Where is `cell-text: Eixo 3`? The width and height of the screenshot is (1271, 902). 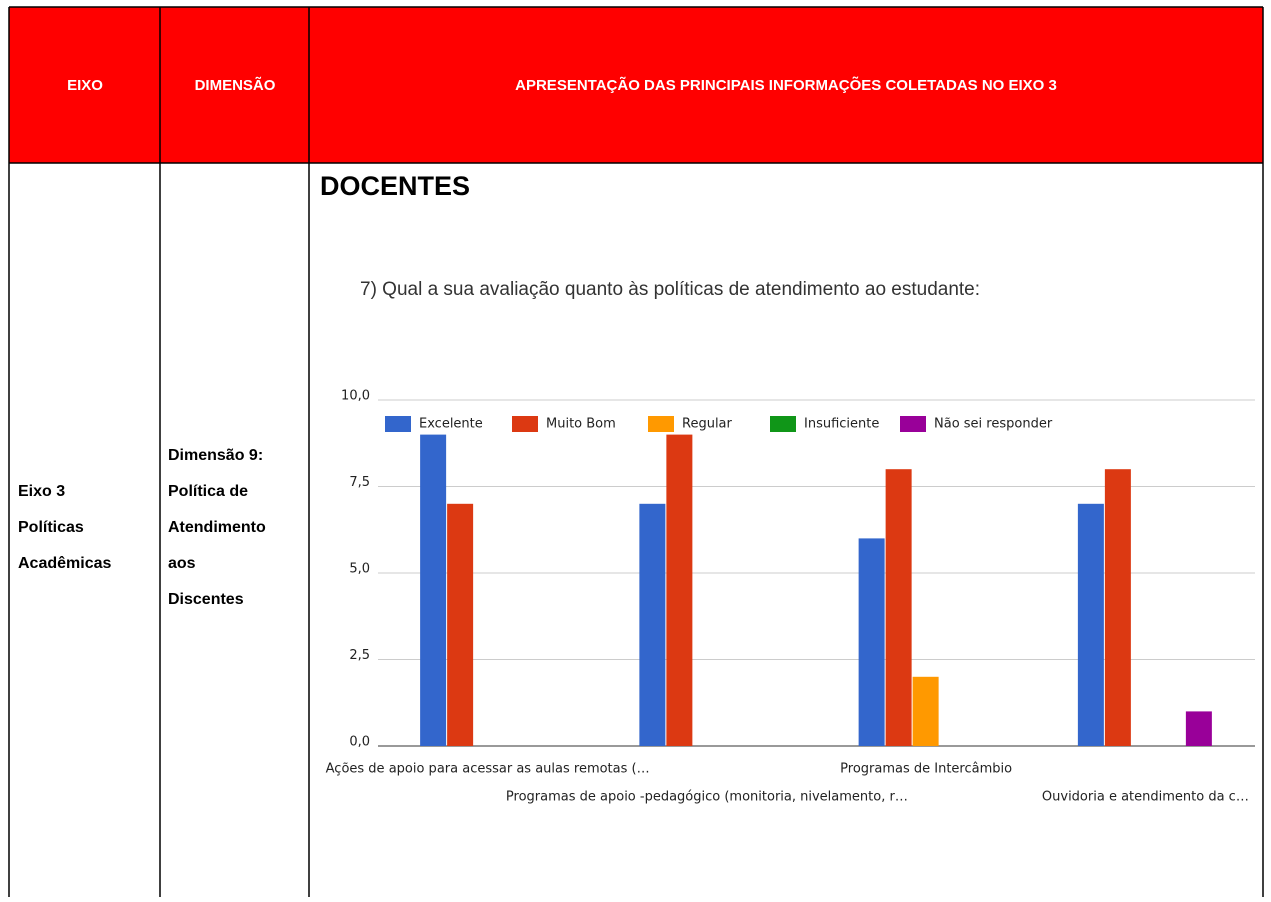
cell-text: Eixo 3 is located at coordinates (41, 491).